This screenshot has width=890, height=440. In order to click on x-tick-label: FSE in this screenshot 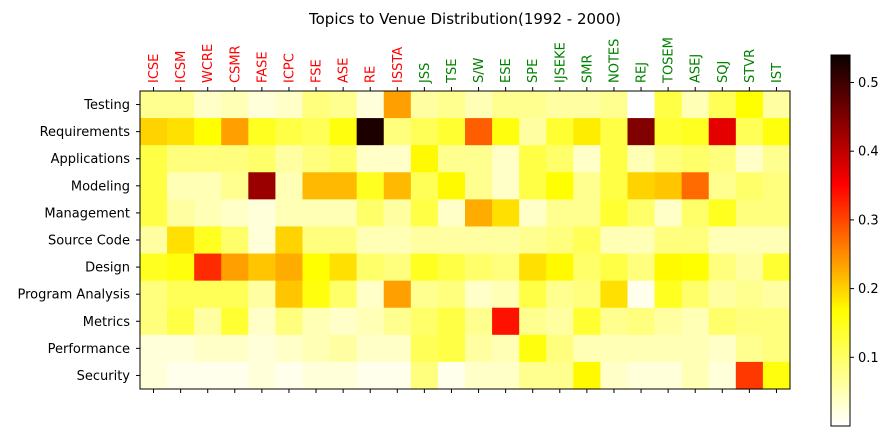, I will do `click(317, 71)`.